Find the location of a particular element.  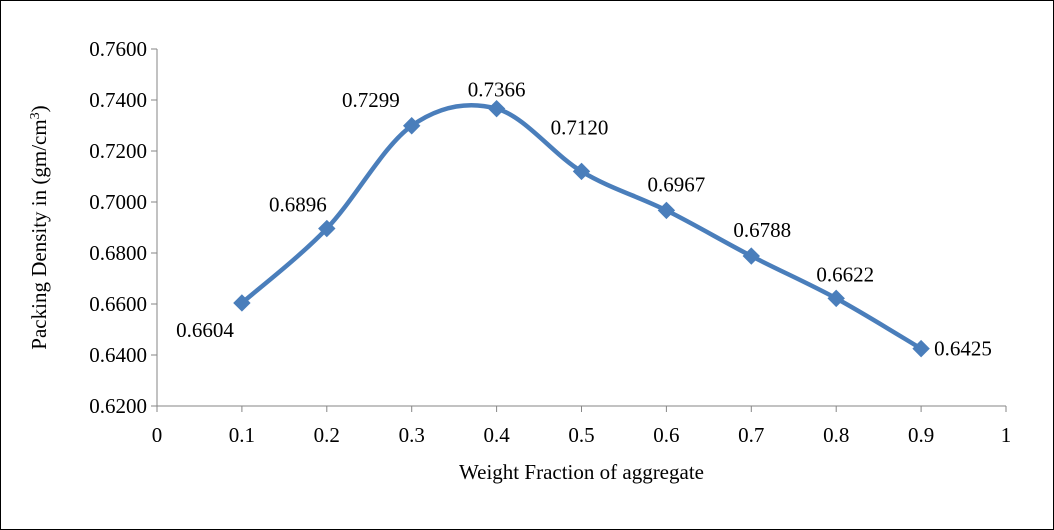

data-label: 0.6604 is located at coordinates (205, 330).